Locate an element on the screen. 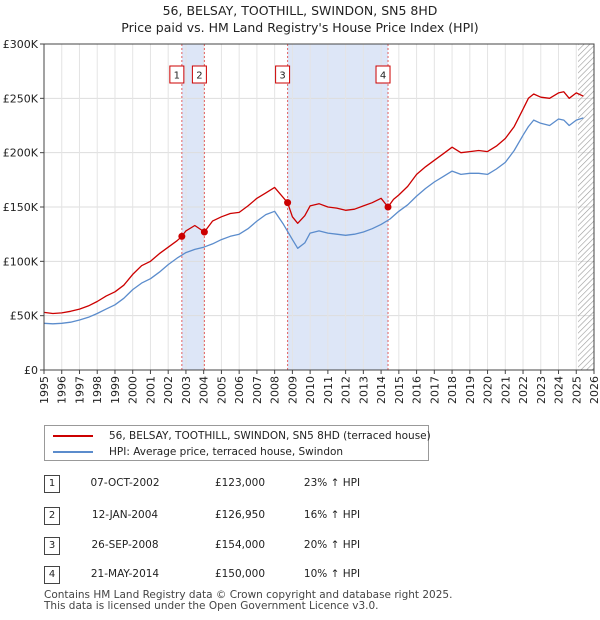 The image size is (600, 620). y-axis-ticks: £0 £50K £100K £150K £200K £250K £300K is located at coordinates (23, 207).